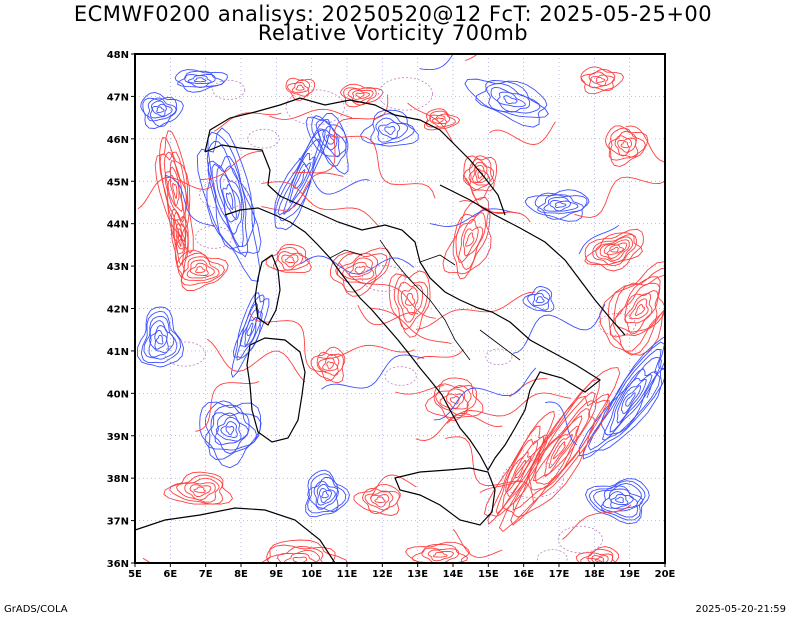 The width and height of the screenshot is (800, 618). Describe the element at coordinates (118, 522) in the screenshot. I see `y-tick-label: 37N` at that location.